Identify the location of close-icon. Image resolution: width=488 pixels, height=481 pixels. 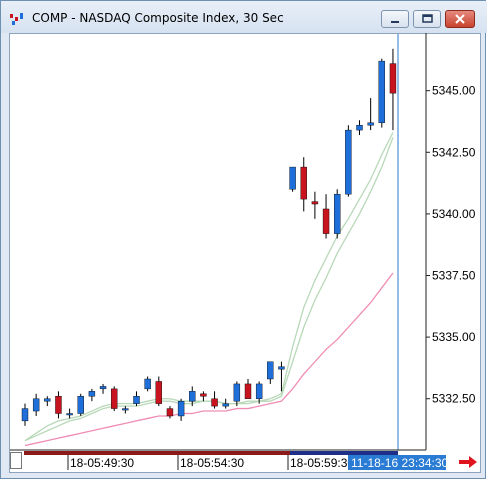
(460, 19).